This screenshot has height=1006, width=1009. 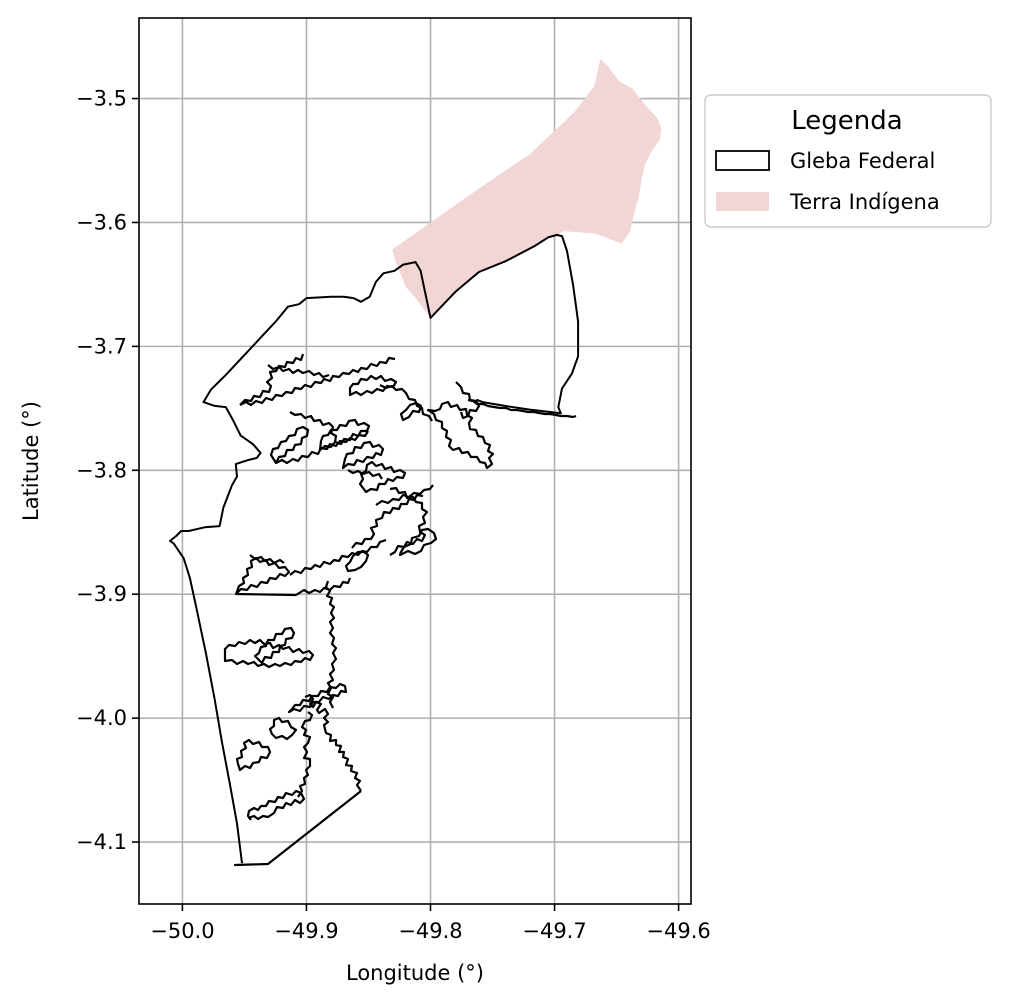 I want to click on x-axis-ticks: −50.0 −49.9 −49.8 −49.7 −49.6, so click(x=430, y=923).